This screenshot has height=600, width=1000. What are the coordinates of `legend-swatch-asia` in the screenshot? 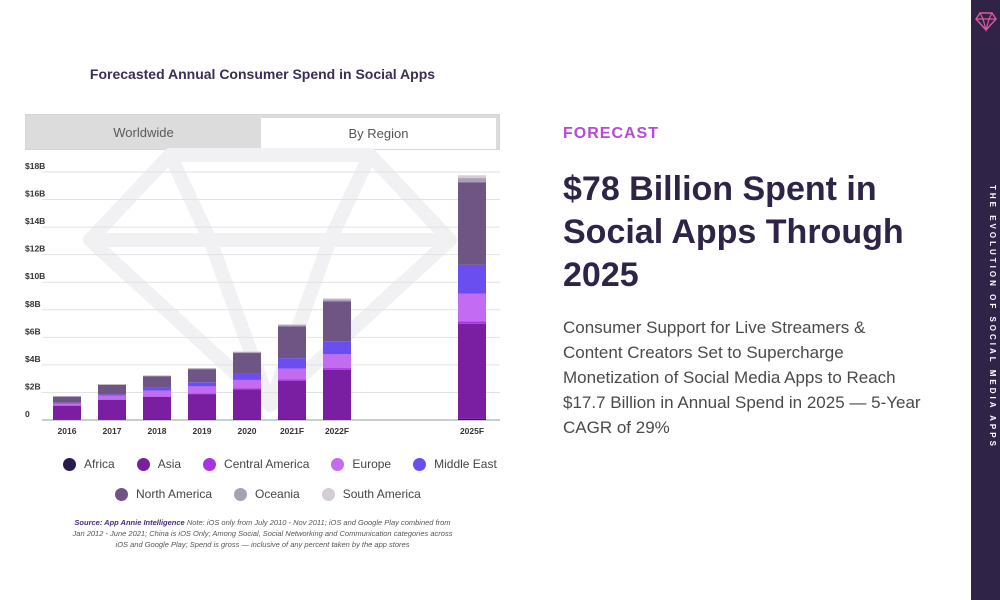 It's located at (143, 464).